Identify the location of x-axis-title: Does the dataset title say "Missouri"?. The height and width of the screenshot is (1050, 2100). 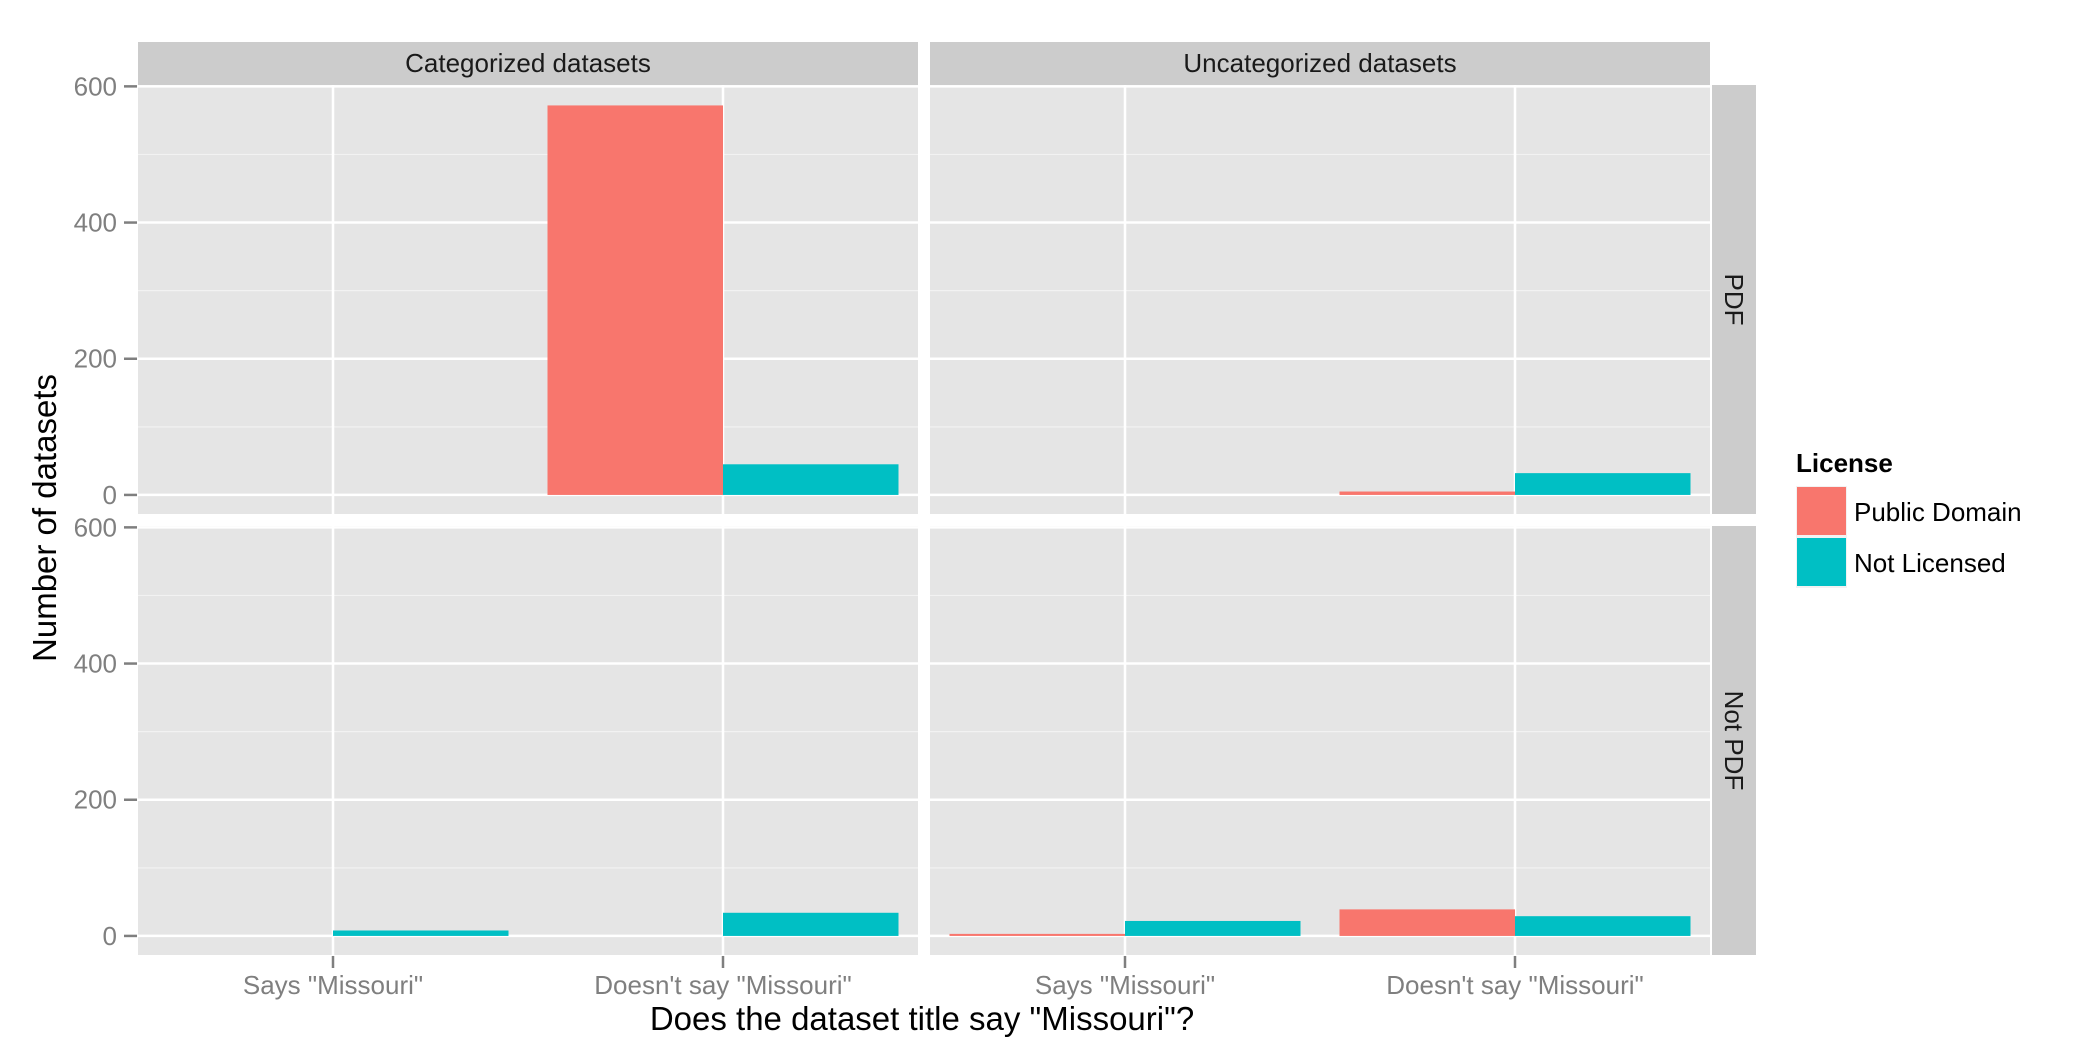
(922, 1018).